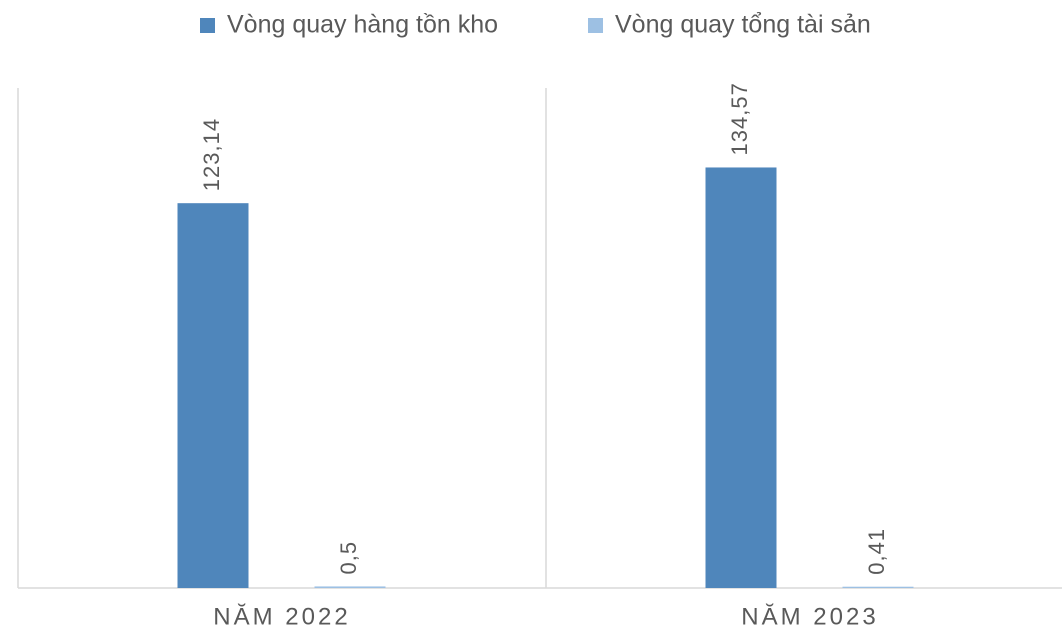 This screenshot has height=634, width=1062. Describe the element at coordinates (281, 616) in the screenshot. I see `x-tick-label: NĂM 2022` at that location.